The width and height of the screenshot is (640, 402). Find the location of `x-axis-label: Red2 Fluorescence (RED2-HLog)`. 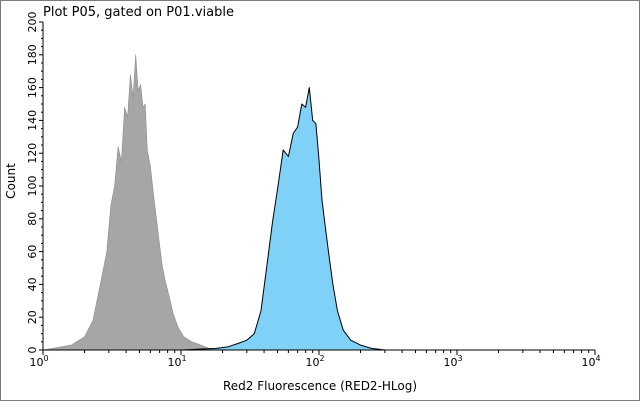

x-axis-label: Red2 Fluorescence (RED2-HLog) is located at coordinates (320, 386).